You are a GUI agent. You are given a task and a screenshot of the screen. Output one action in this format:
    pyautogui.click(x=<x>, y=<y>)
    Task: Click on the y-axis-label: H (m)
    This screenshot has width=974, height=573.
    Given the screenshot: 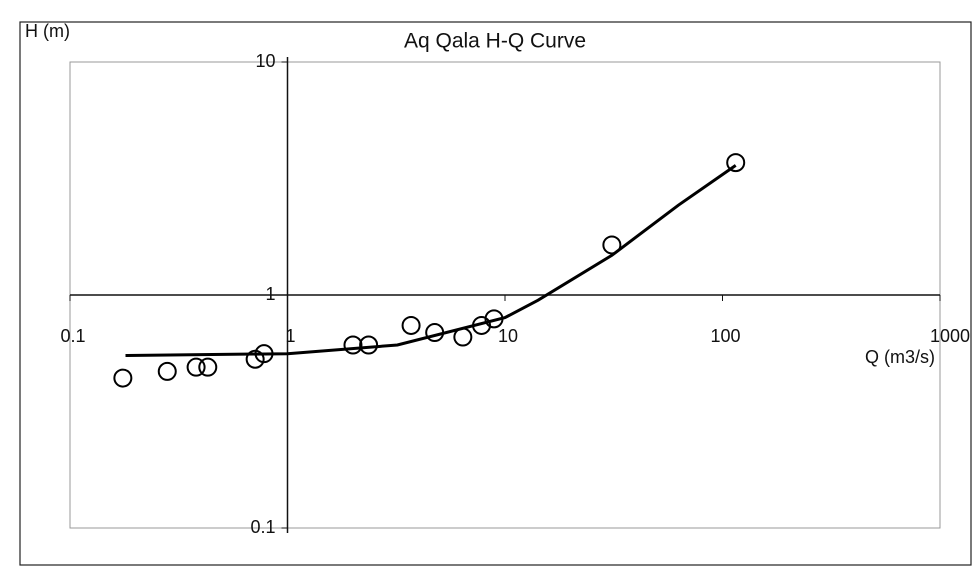 What is the action you would take?
    pyautogui.click(x=47, y=31)
    